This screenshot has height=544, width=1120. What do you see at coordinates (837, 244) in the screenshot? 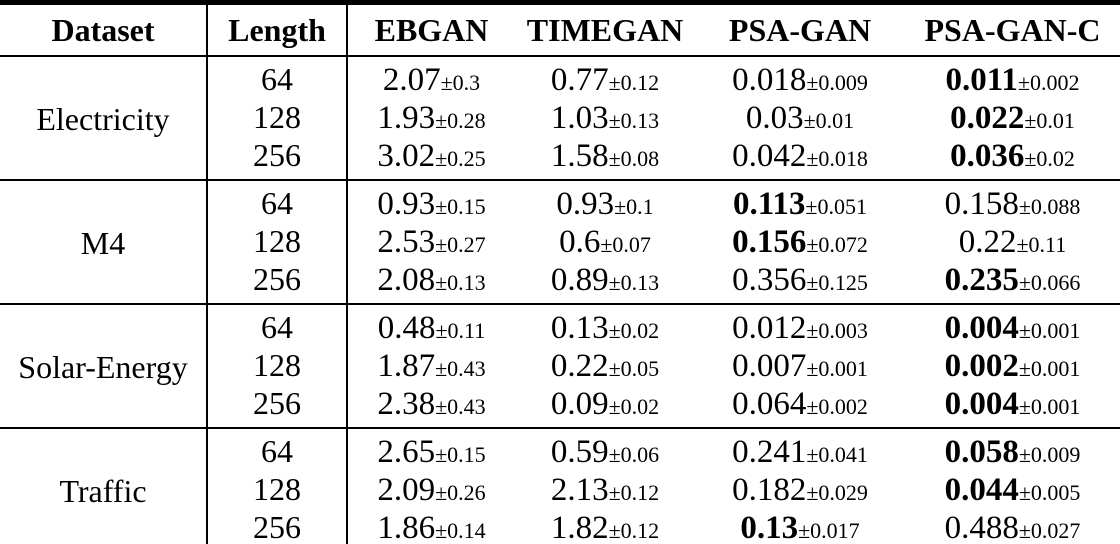
I see `metric-std: ±0.072` at bounding box center [837, 244].